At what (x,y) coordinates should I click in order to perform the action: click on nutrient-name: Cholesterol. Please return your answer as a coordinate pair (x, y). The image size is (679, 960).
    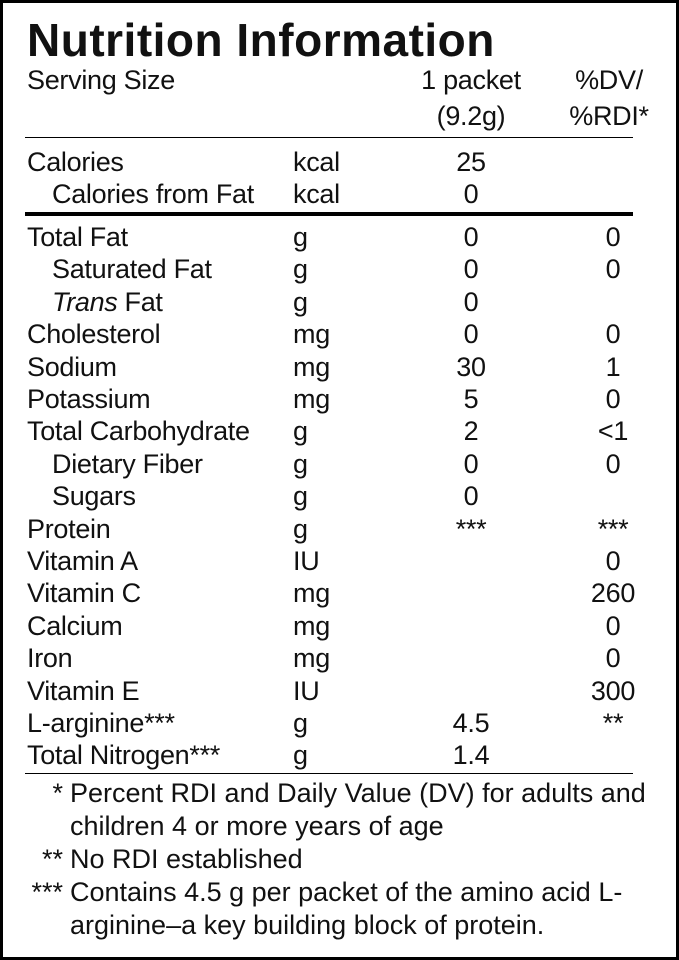
    Looking at the image, I should click on (94, 334).